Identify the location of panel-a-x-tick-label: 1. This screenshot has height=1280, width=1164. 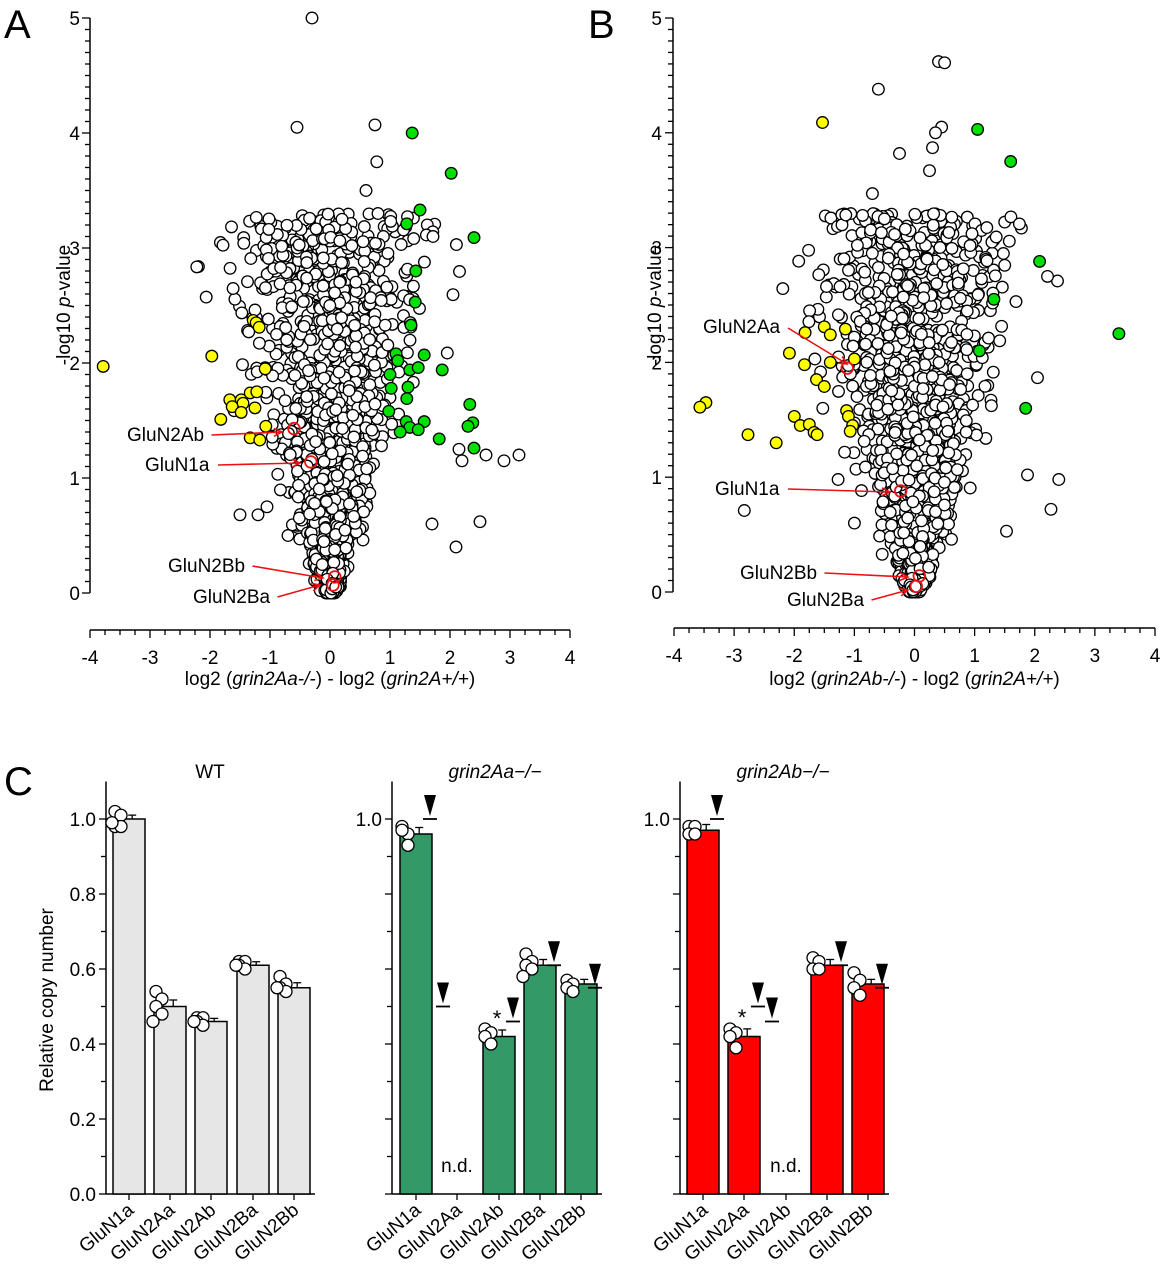
(390, 658).